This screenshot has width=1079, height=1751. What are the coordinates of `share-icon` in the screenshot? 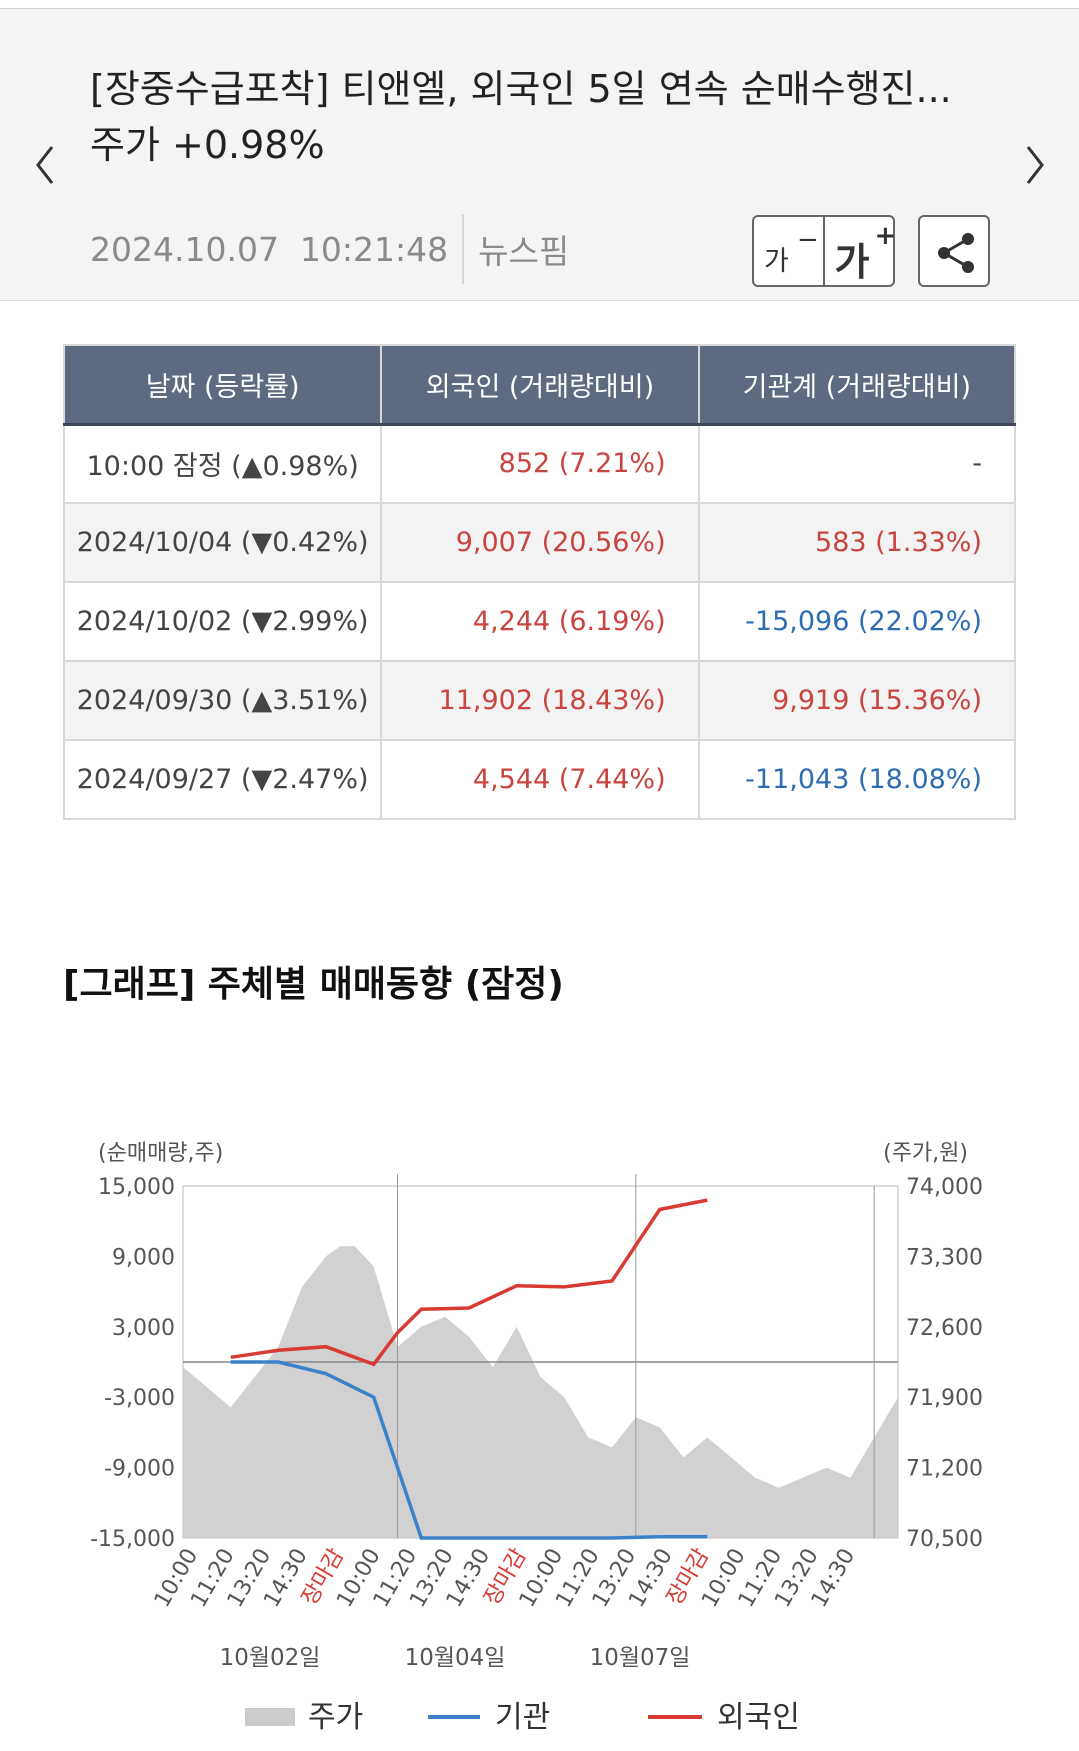 It's located at (956, 253).